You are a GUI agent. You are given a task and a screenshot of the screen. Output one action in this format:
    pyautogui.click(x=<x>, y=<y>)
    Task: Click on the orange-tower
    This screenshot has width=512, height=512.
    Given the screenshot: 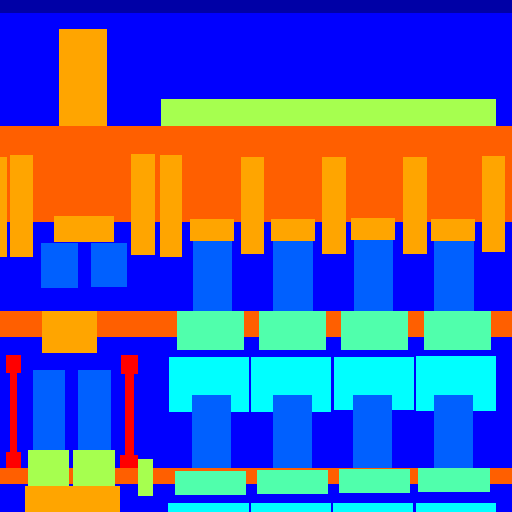 What is the action you would take?
    pyautogui.click(x=83, y=79)
    